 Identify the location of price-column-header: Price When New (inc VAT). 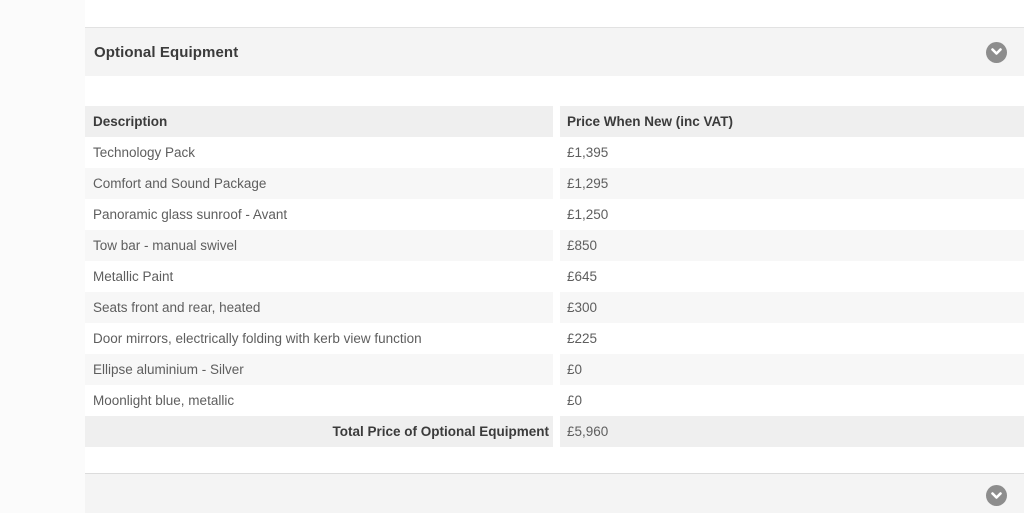
(792, 121).